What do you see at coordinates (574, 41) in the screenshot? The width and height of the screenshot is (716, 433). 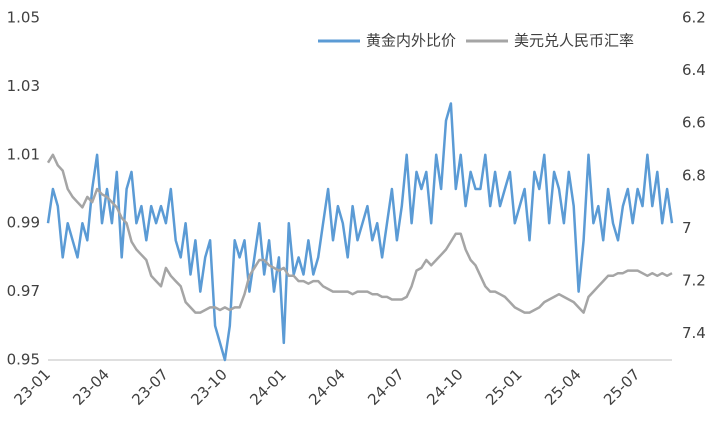 I see `legend-label: 美元兑人民币汇率` at bounding box center [574, 41].